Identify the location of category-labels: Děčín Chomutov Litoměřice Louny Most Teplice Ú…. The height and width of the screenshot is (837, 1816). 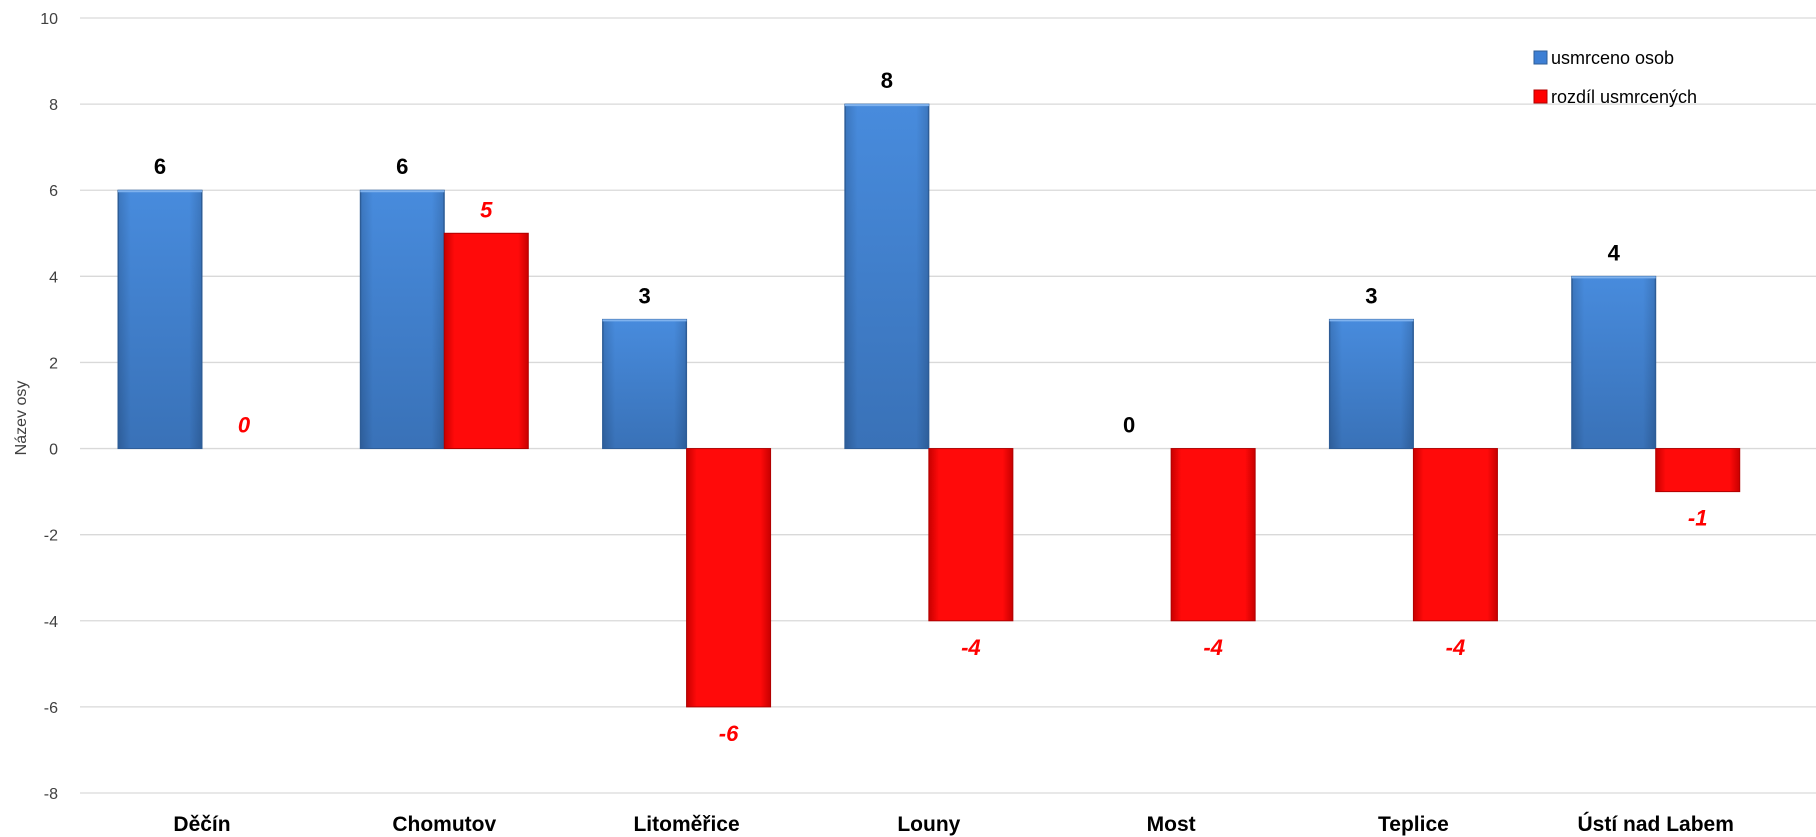
(953, 824).